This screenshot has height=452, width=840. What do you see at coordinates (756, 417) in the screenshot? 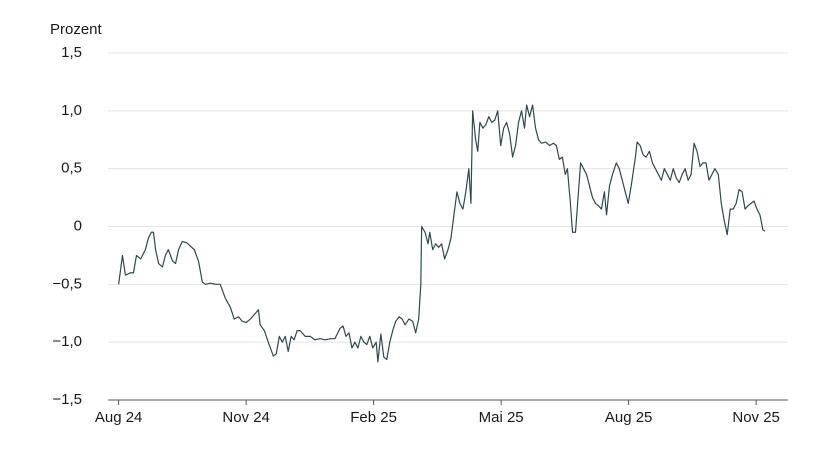
I see `x-tick-label: Nov 25` at bounding box center [756, 417].